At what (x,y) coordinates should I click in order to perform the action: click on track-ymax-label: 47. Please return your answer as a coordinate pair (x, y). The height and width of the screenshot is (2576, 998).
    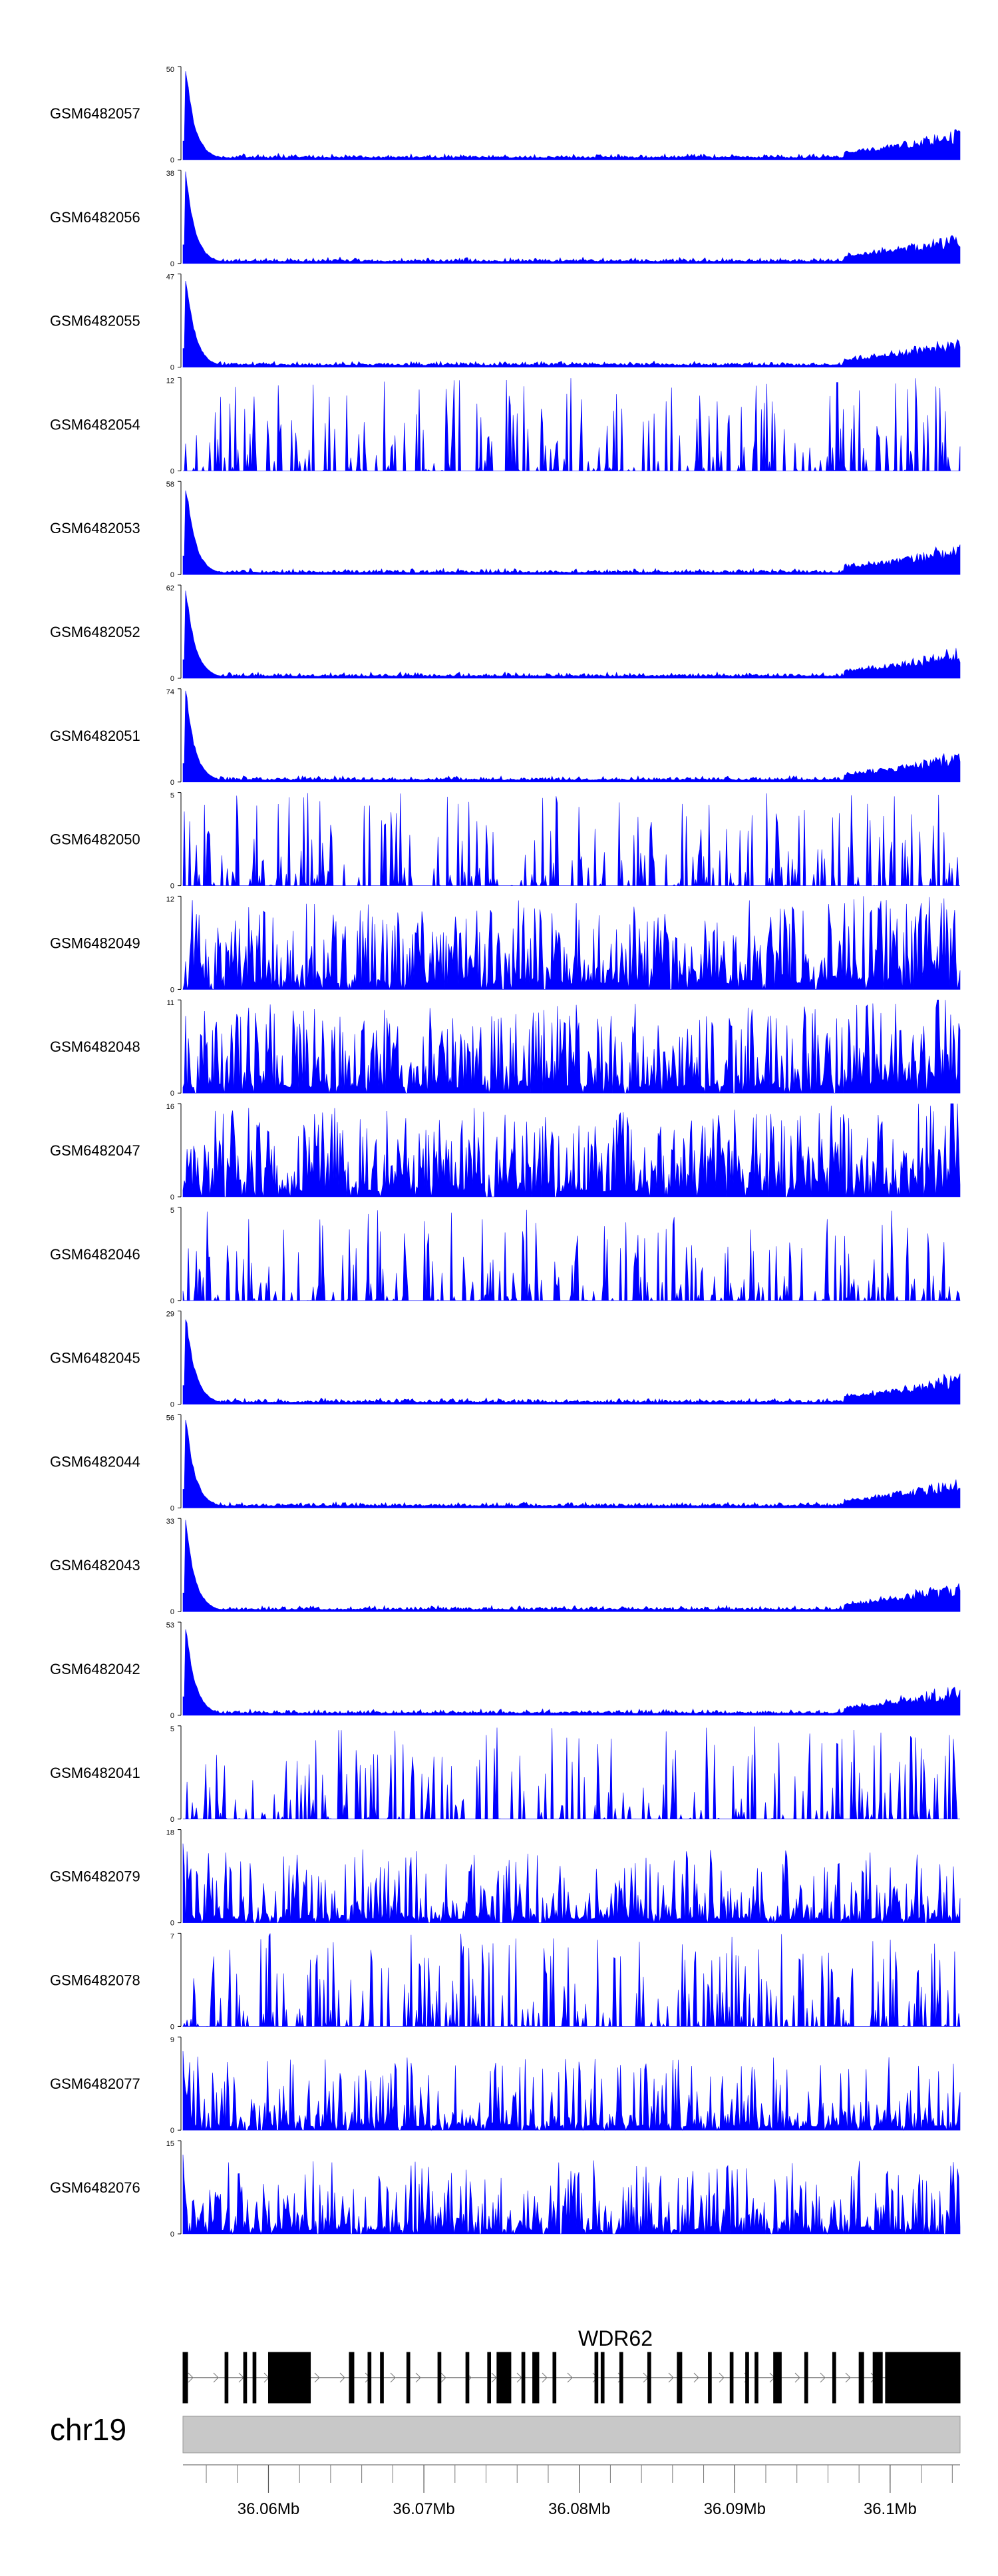
    Looking at the image, I should click on (170, 278).